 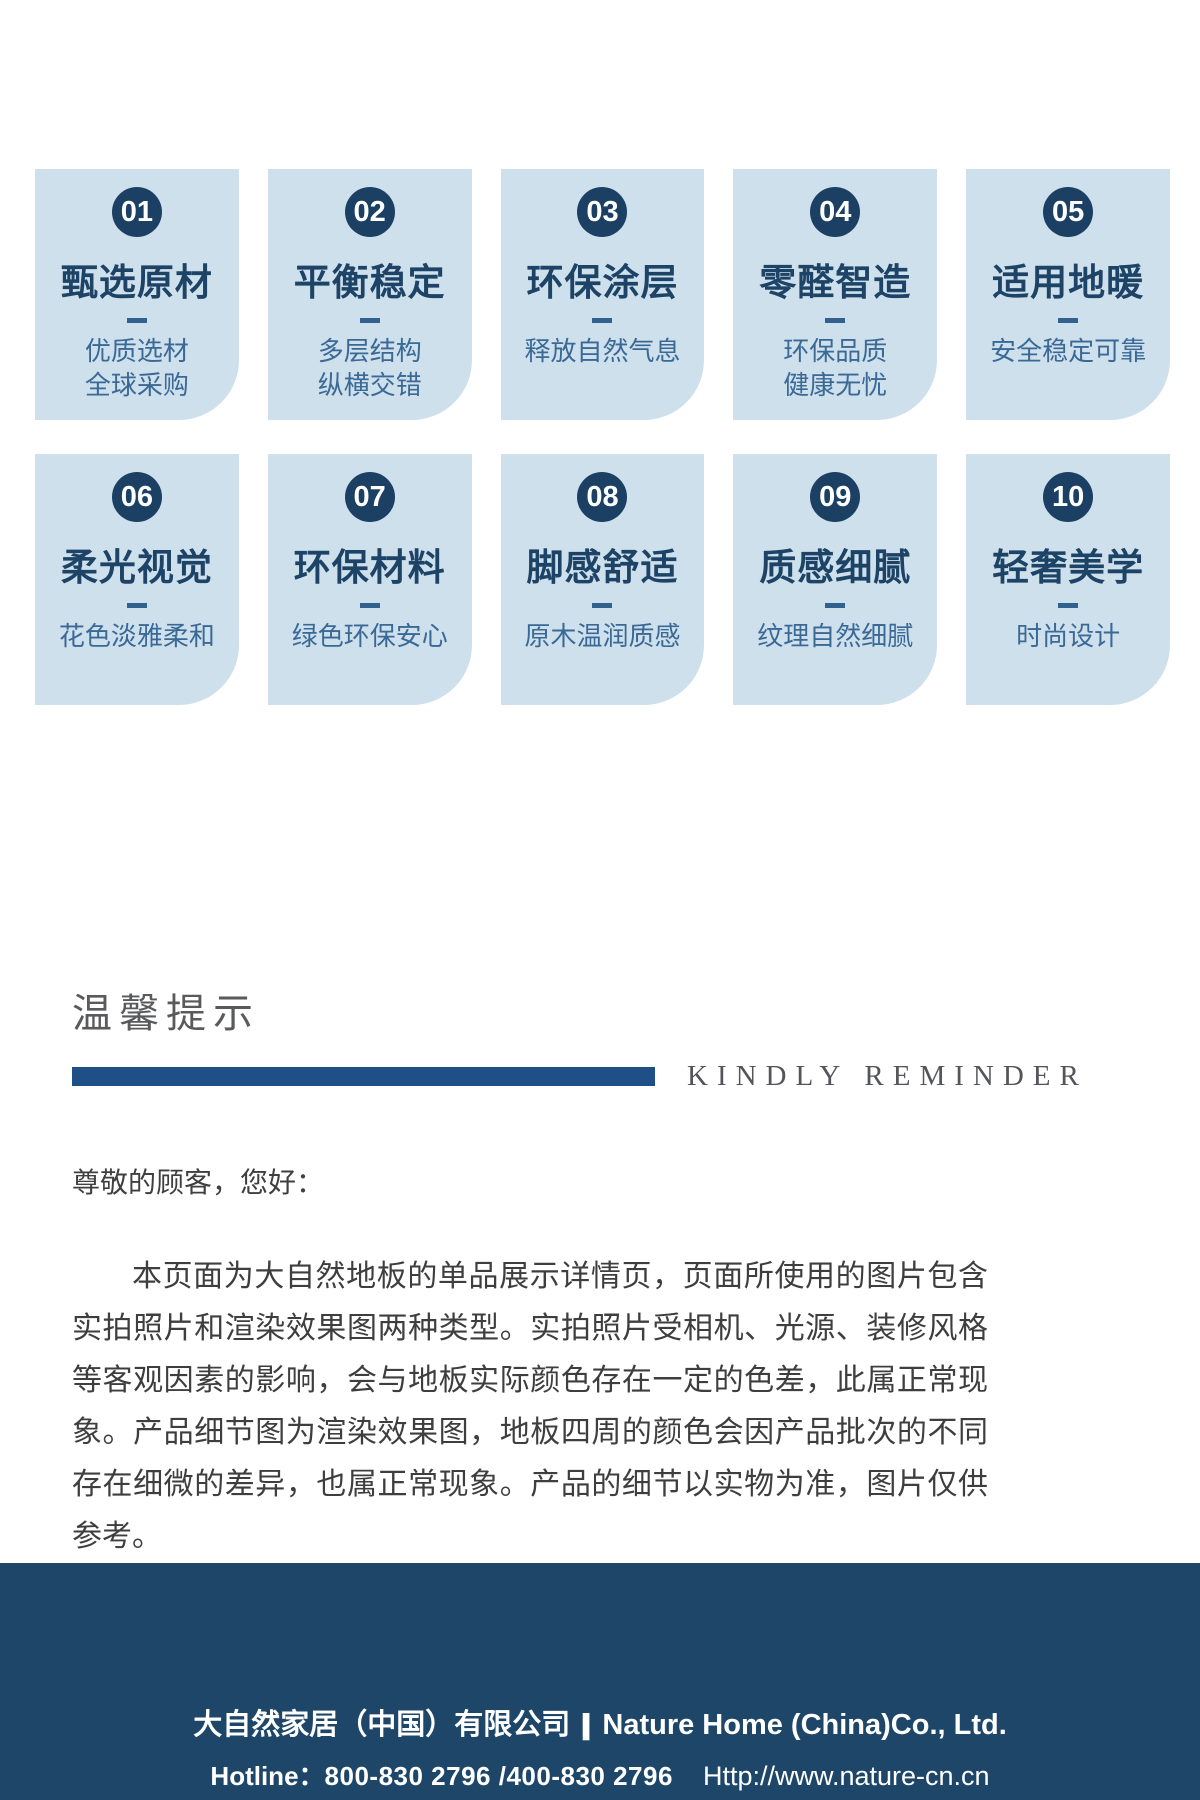 I want to click on feature-number-badge: 06, so click(x=136, y=497).